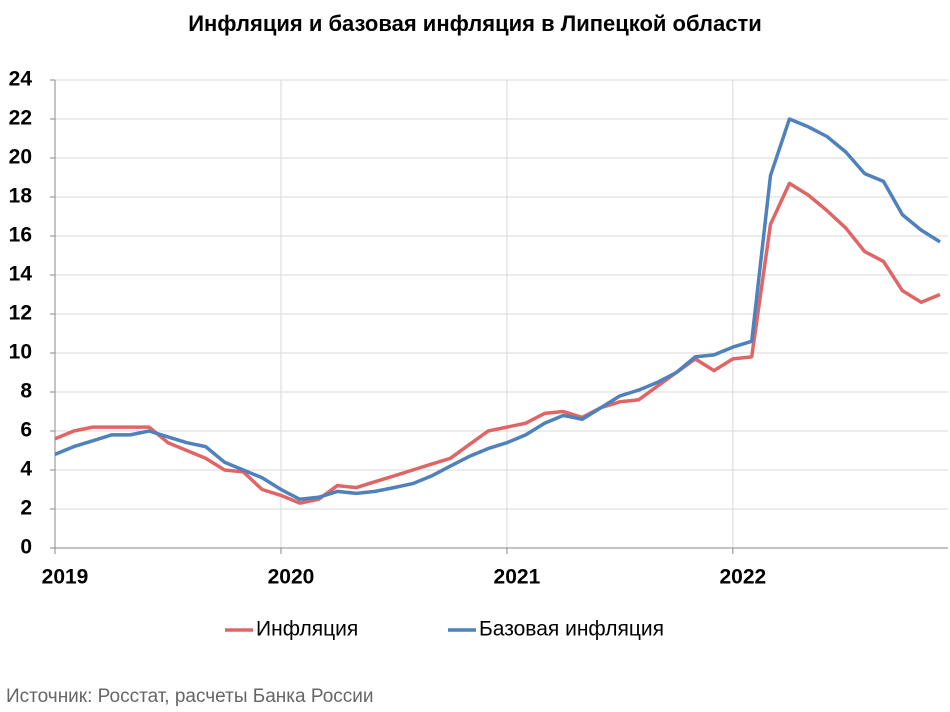 The height and width of the screenshot is (712, 950). Describe the element at coordinates (517, 577) in the screenshot. I see `x-tick-label: 2021` at that location.